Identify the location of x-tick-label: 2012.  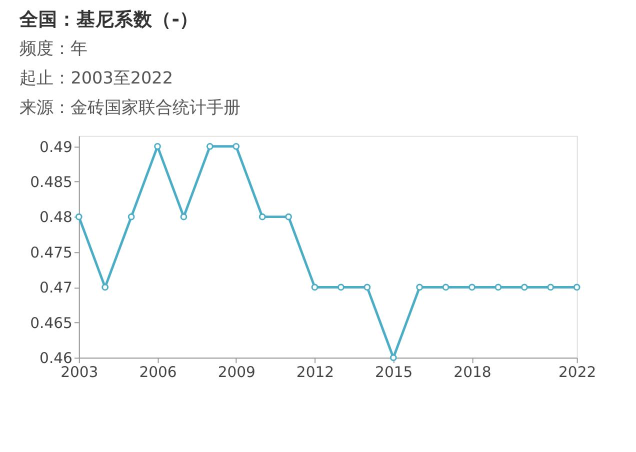
(315, 372).